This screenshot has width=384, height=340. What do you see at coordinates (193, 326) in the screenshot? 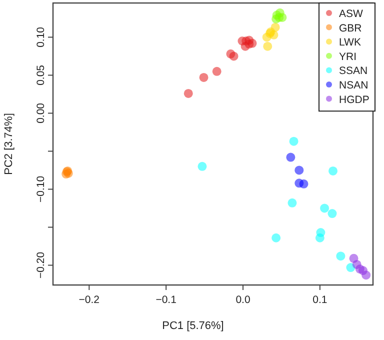
I see `x-axis-title: PC1 [5.76%]` at bounding box center [193, 326].